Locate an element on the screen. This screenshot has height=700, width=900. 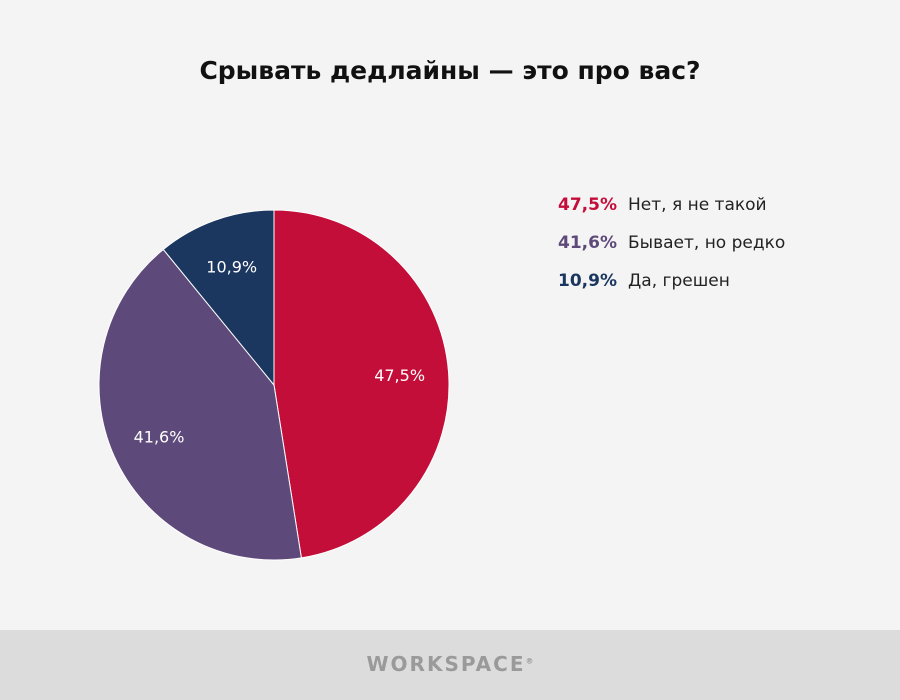
pie-slice-da is located at coordinates (218, 298).